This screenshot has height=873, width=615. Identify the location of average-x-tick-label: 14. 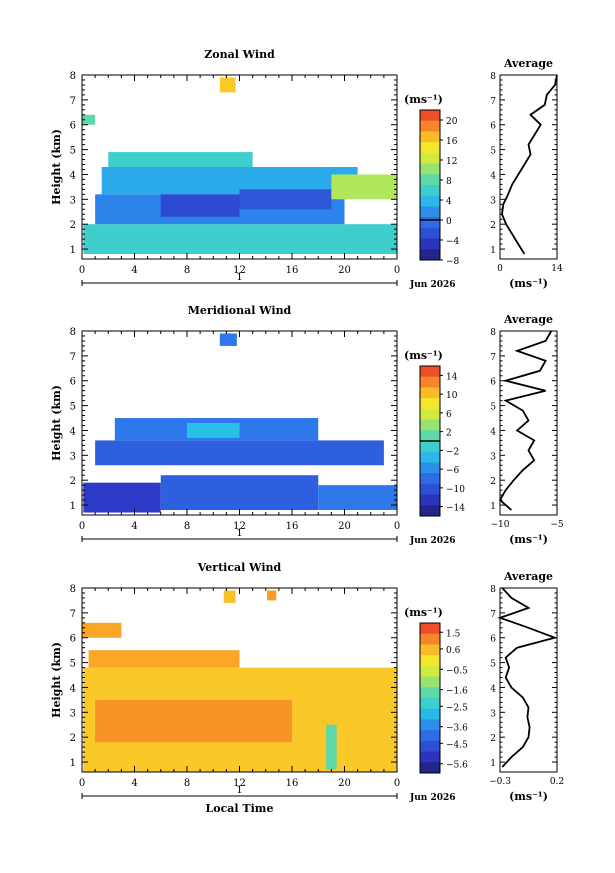
(557, 269).